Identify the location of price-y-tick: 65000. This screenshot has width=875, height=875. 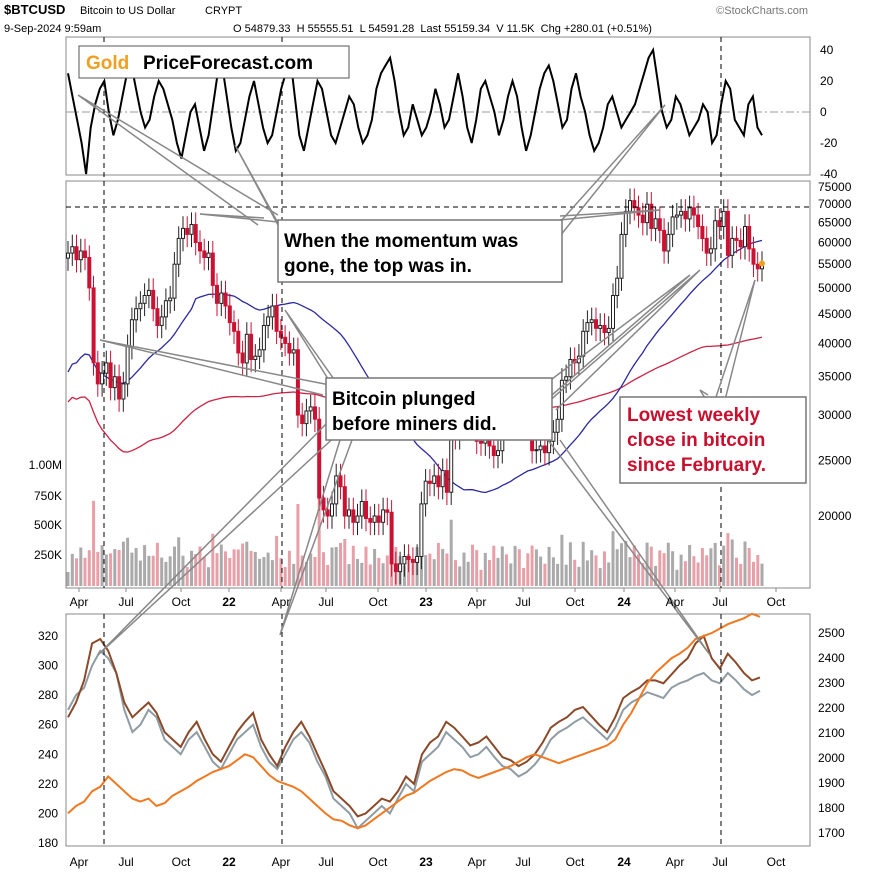
(835, 223).